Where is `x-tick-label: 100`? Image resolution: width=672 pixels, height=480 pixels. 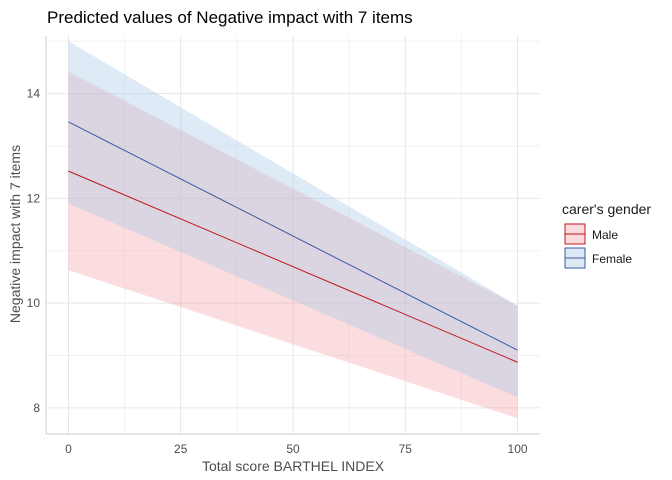
x-tick-label: 100 is located at coordinates (518, 449).